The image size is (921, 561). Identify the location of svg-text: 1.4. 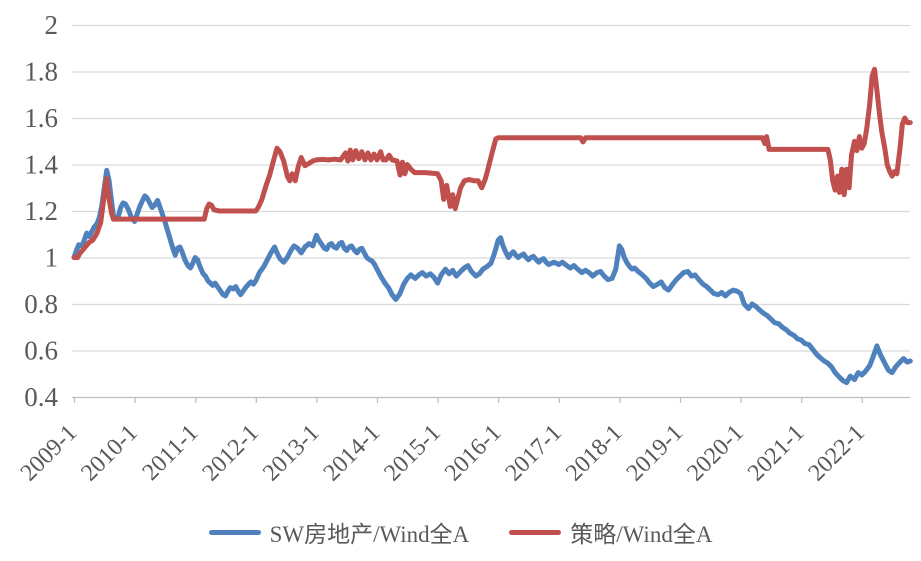
(41, 165).